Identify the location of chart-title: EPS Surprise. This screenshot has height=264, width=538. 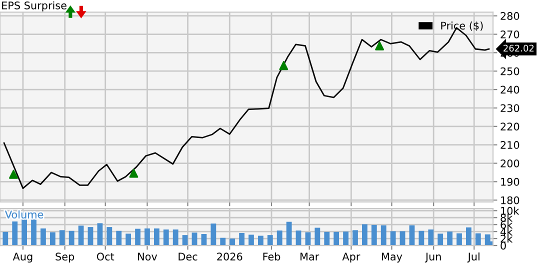
(34, 6).